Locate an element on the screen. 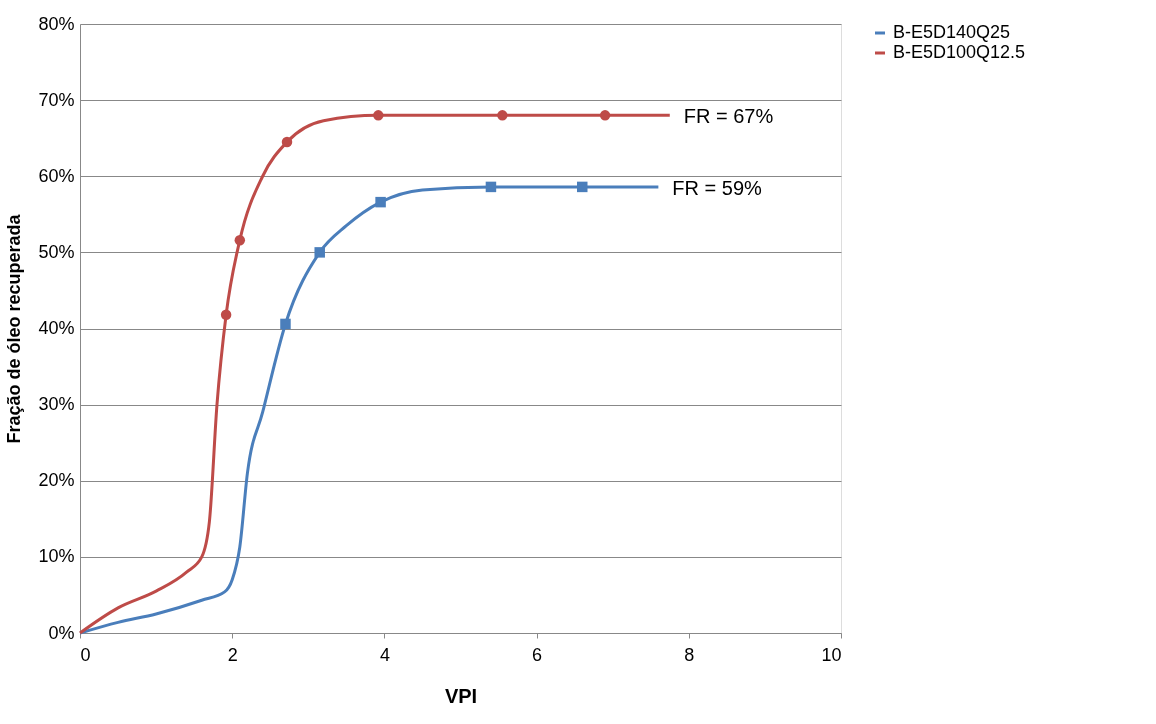  x-tick-label: 2 is located at coordinates (232, 654).